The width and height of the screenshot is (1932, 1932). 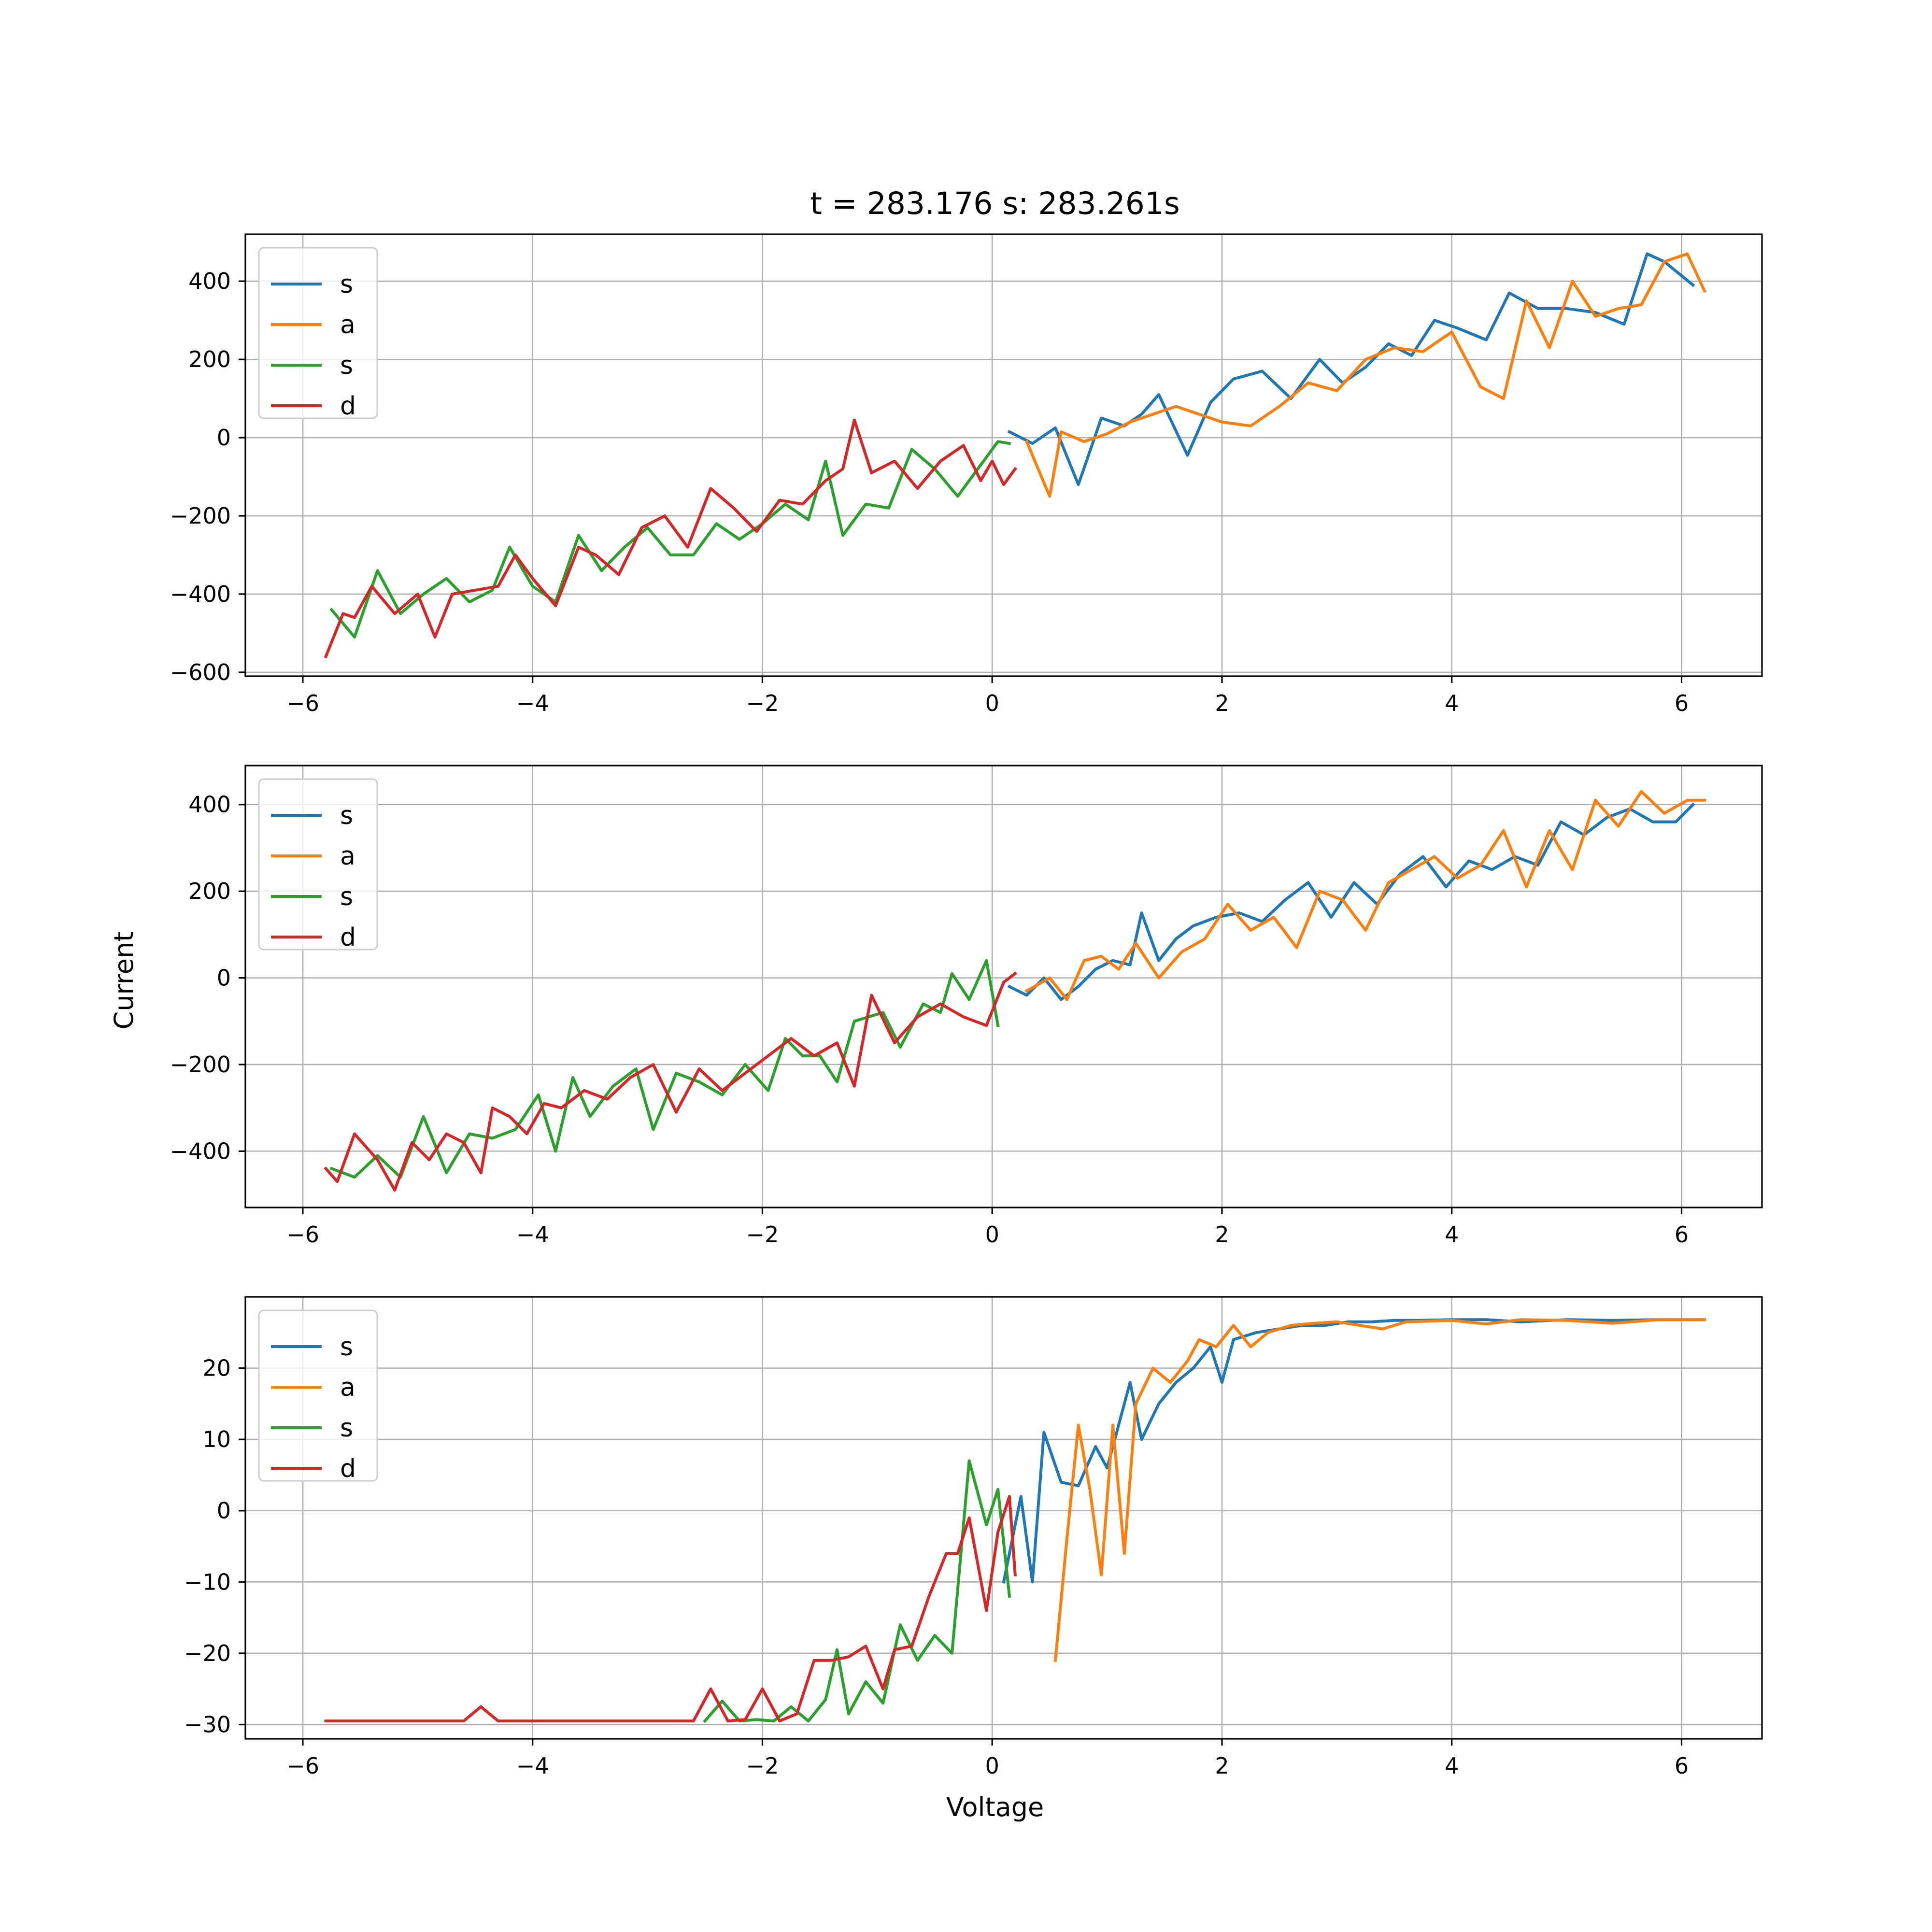 What do you see at coordinates (124, 981) in the screenshot?
I see `figure-y-axis-label: Current` at bounding box center [124, 981].